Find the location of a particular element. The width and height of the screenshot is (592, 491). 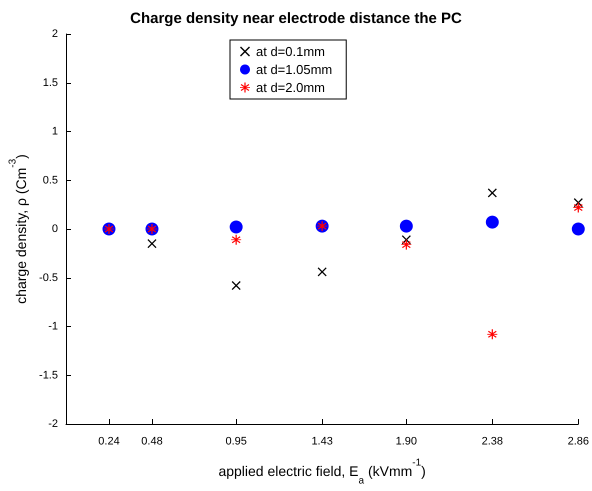

x-tick-label: 1.43 is located at coordinates (322, 442).